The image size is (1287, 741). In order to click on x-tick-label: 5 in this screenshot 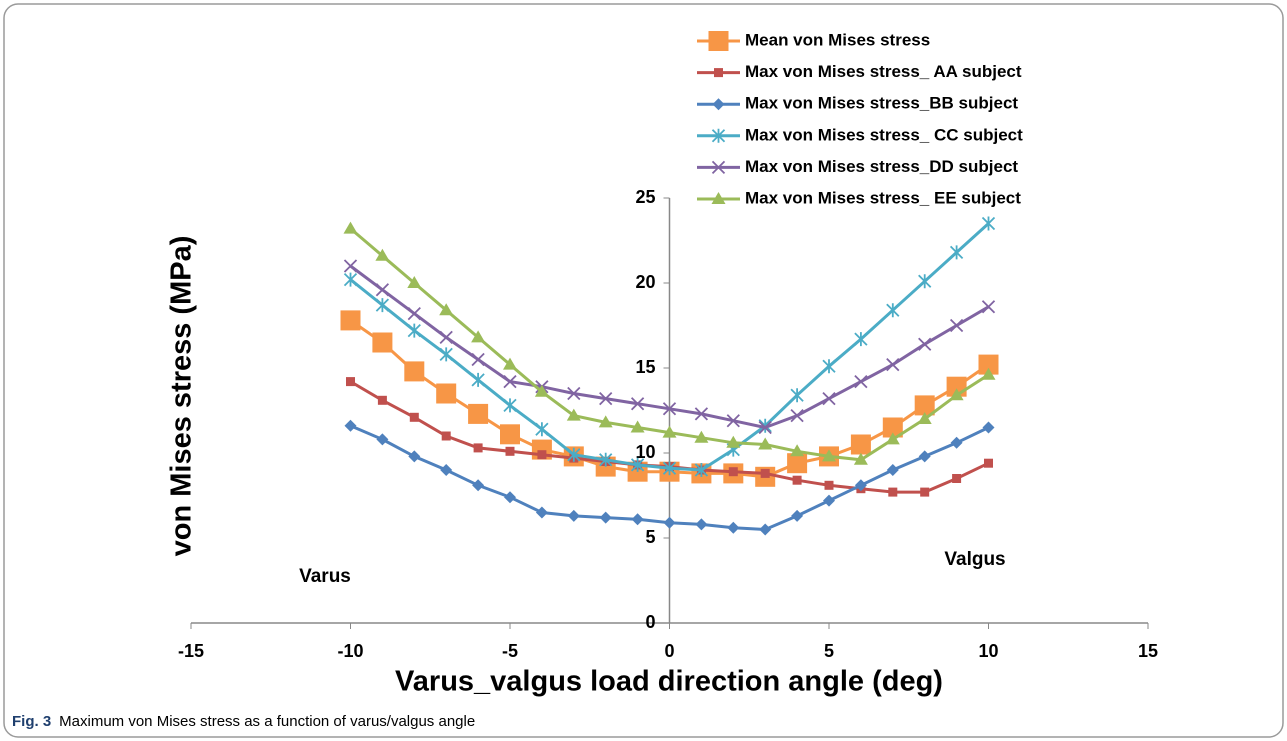, I will do `click(829, 651)`.